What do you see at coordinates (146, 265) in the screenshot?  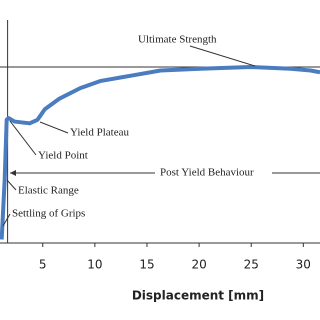 I see `x-tick-label: 15` at bounding box center [146, 265].